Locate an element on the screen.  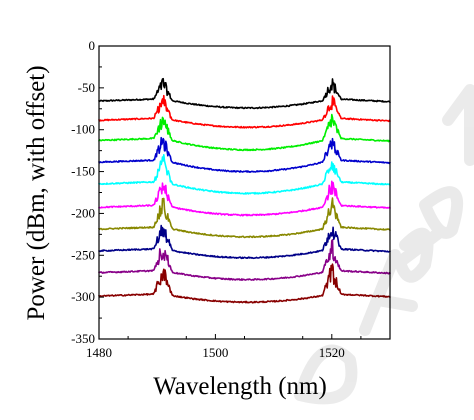
y-axis-title: Power (dBm, with offset) is located at coordinates (36, 192).